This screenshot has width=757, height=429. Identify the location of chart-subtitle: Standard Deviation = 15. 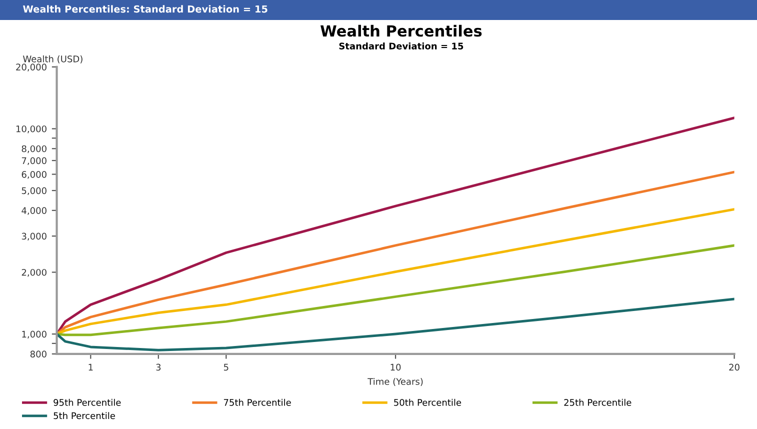
(401, 46).